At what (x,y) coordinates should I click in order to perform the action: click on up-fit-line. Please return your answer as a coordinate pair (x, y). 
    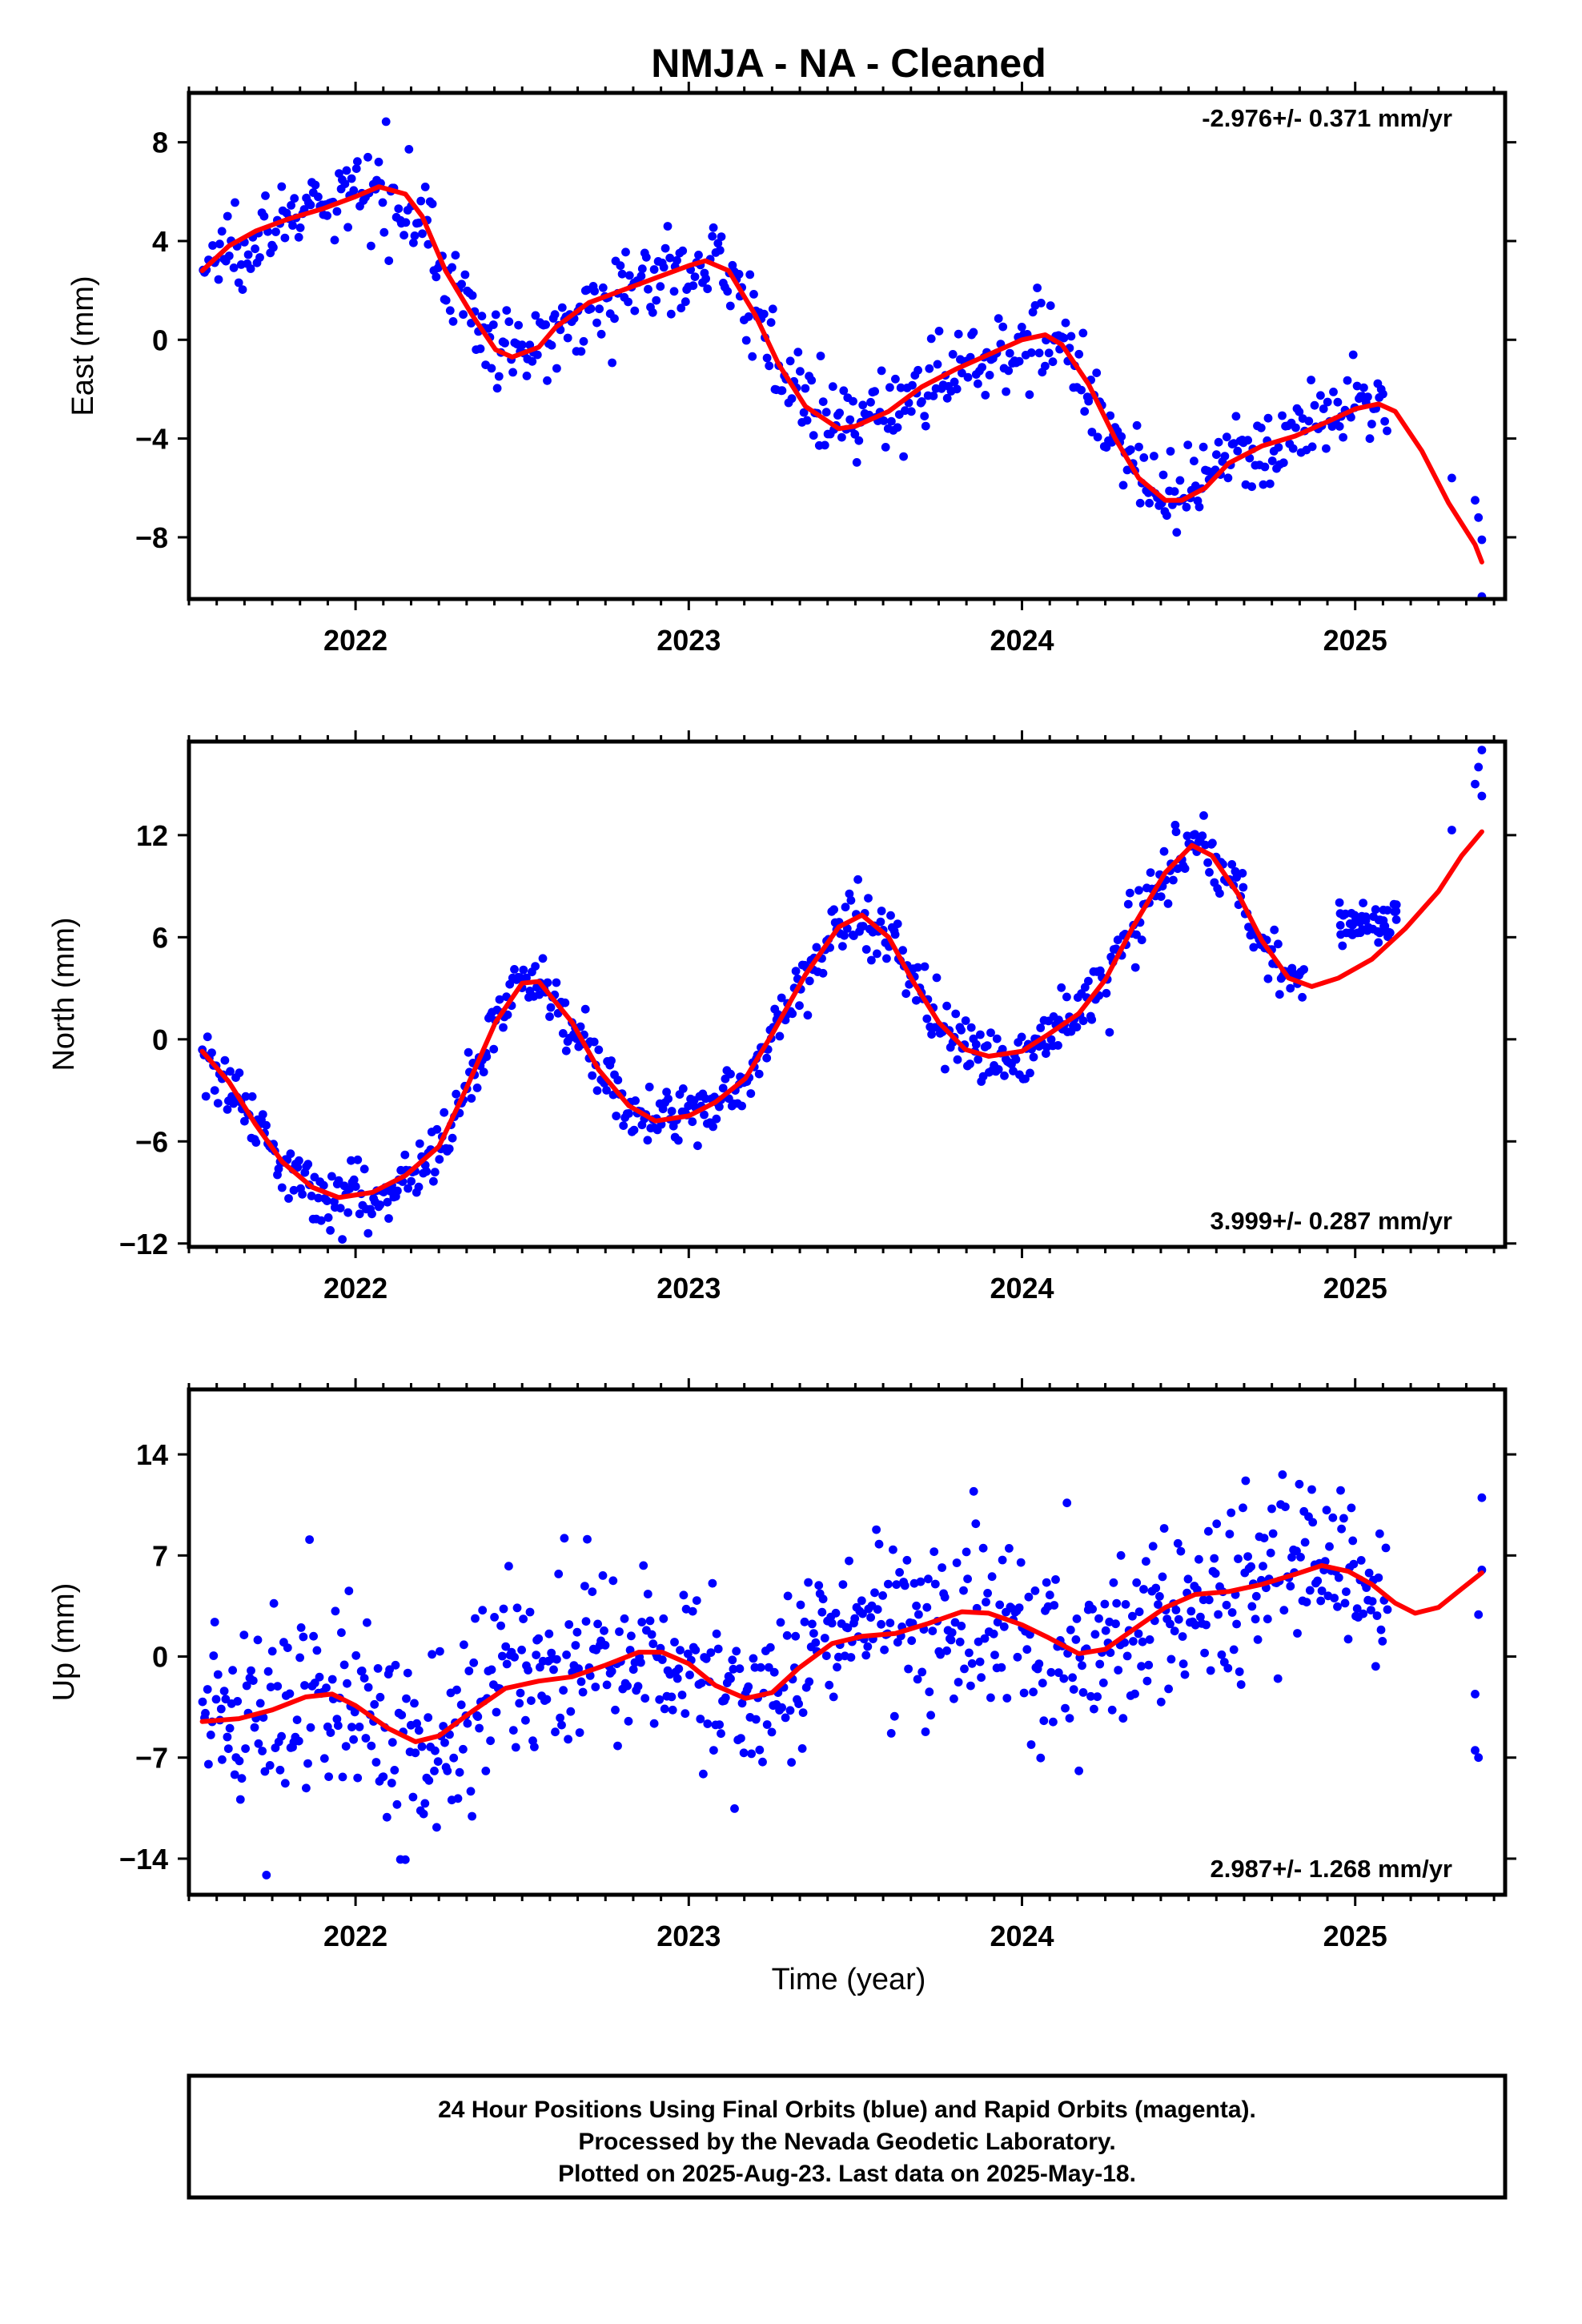
    Looking at the image, I should click on (842, 1653).